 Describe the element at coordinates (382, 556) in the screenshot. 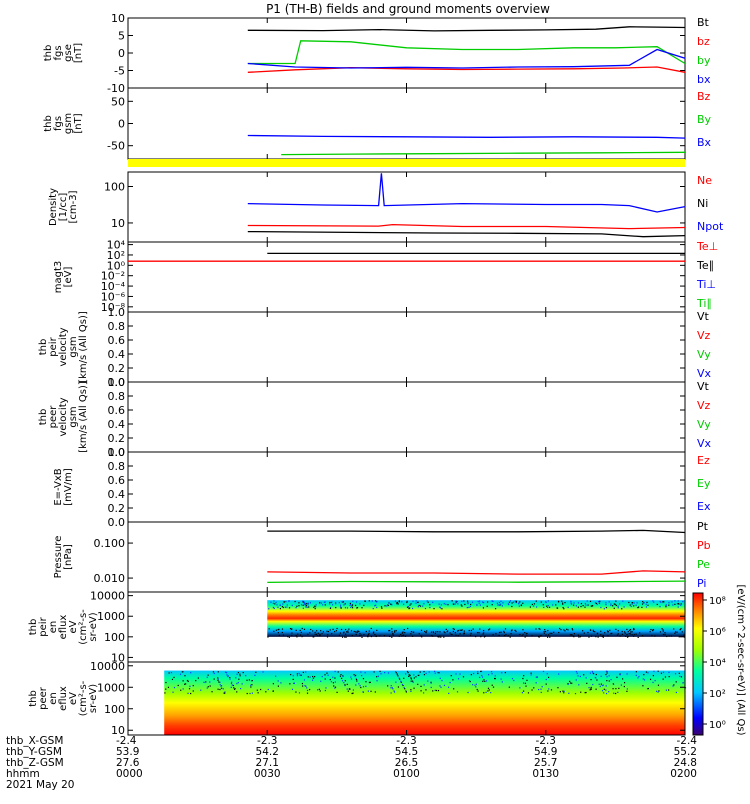

I see `panel-pressure: 0.100 0.010 Pressure [nPa] Pt Pb Pe Pi` at that location.